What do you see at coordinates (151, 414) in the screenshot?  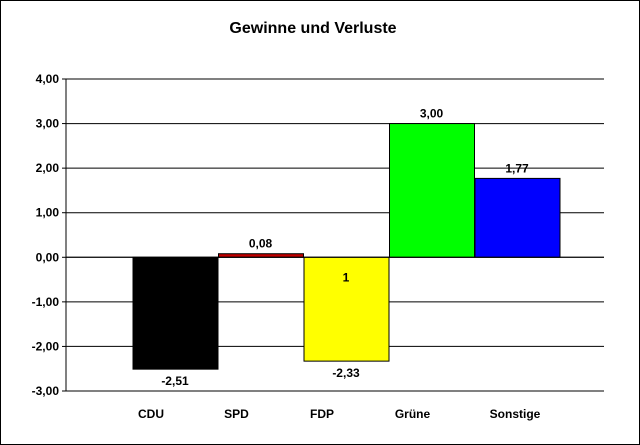 I see `x-category-label: CDU` at bounding box center [151, 414].